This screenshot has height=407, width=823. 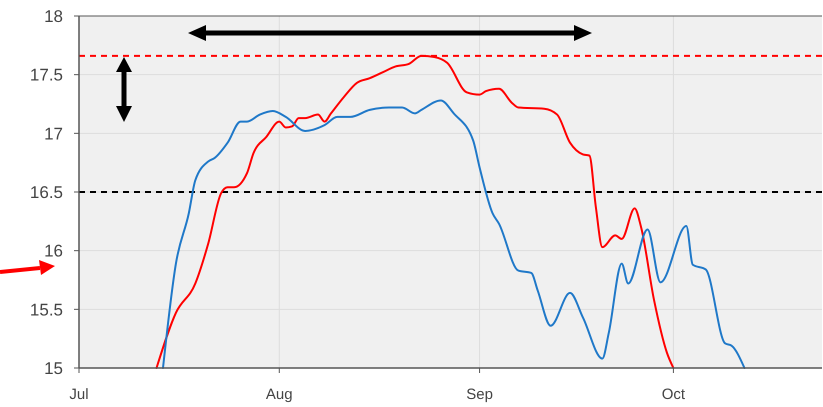 What do you see at coordinates (46, 75) in the screenshot?
I see `y-tick-label: 17.5` at bounding box center [46, 75].